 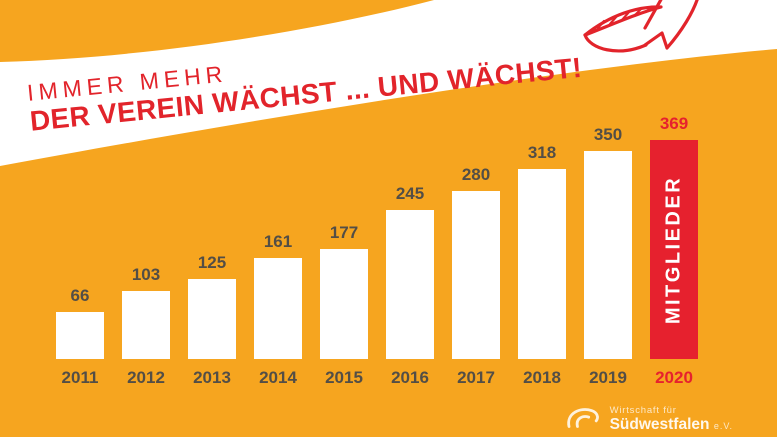 I want to click on bar-column-2018: 318 2018, so click(x=542, y=265).